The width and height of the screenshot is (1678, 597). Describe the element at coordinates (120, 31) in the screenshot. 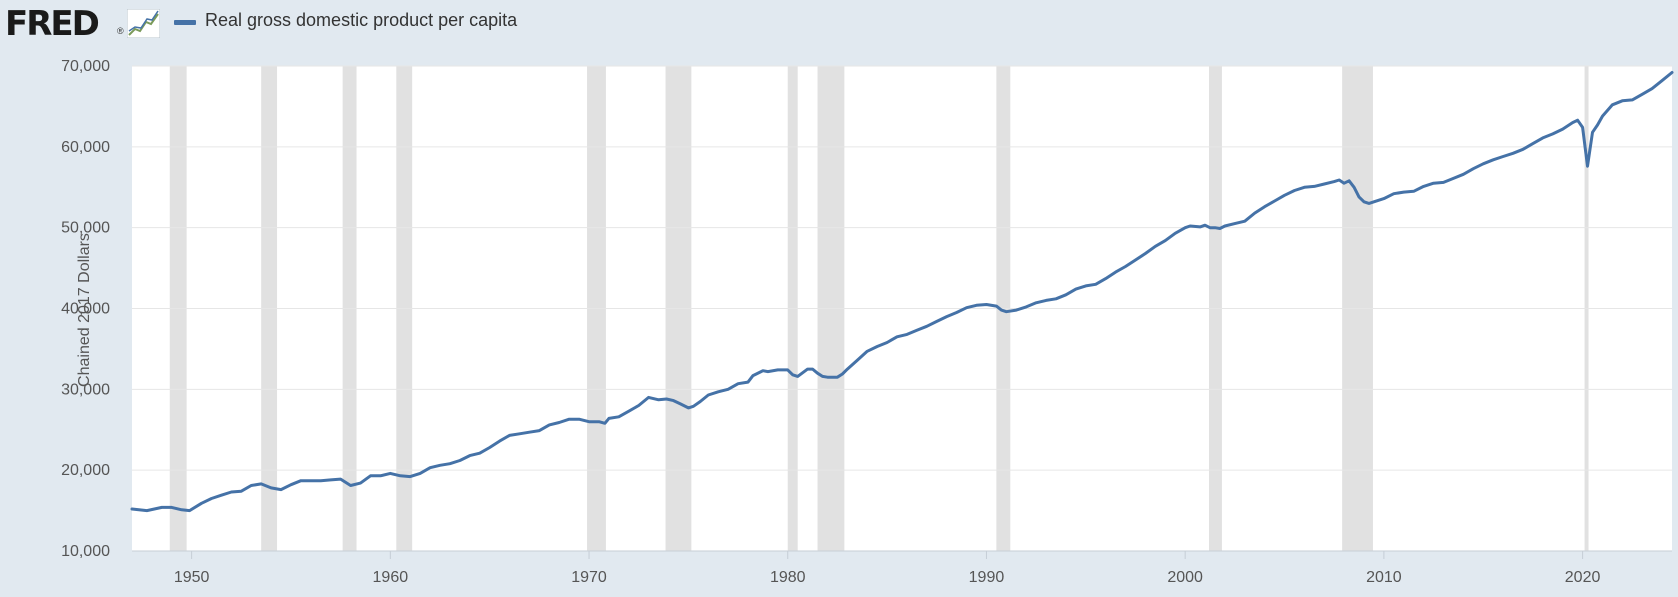

I see `registered-mark: ®` at that location.